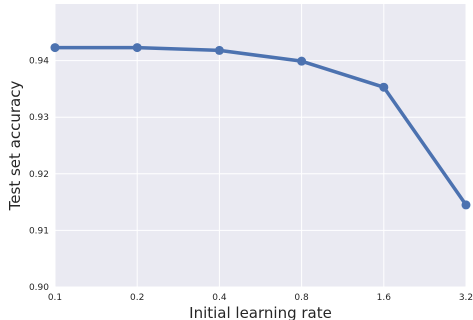 Image resolution: width=473 pixels, height=320 pixels. I want to click on y-tick-labels: 0.90 0.91 0.92 0.93 0.94, so click(39, 175).